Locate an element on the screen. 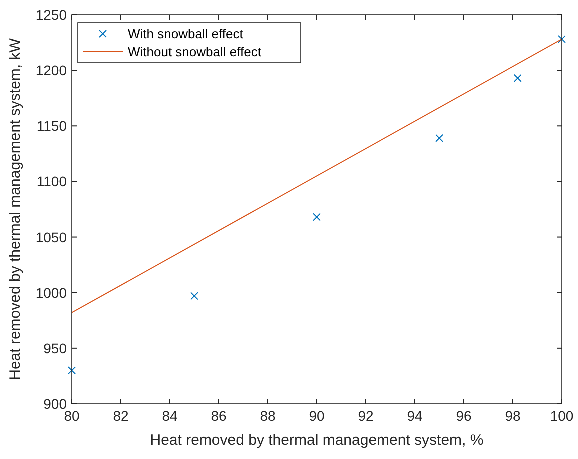 The image size is (578, 459). y-tick-label: 1250 is located at coordinates (52, 15).